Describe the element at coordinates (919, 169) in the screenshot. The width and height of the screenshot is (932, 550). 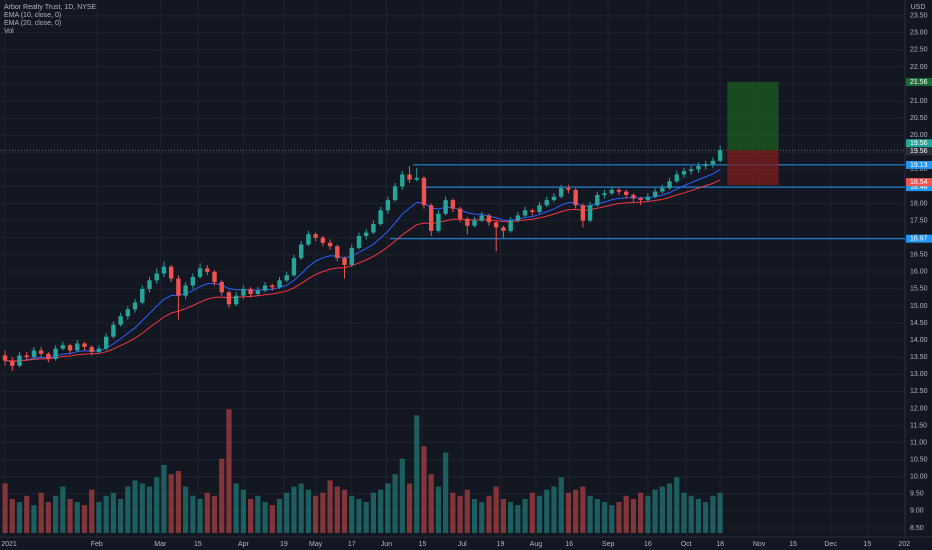
I see `y-tick-label: 19.00` at that location.